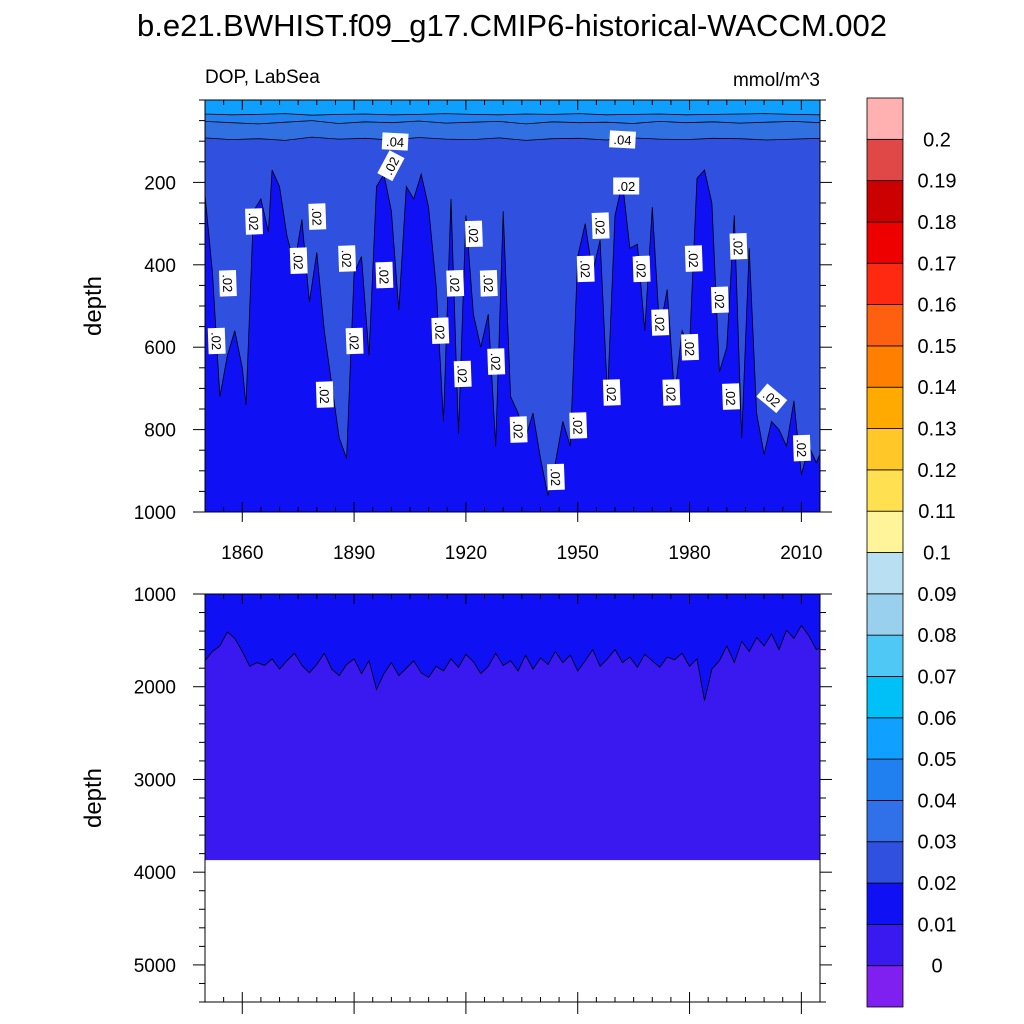  Describe the element at coordinates (354, 553) in the screenshot. I see `x-tick-label: 1890` at that location.